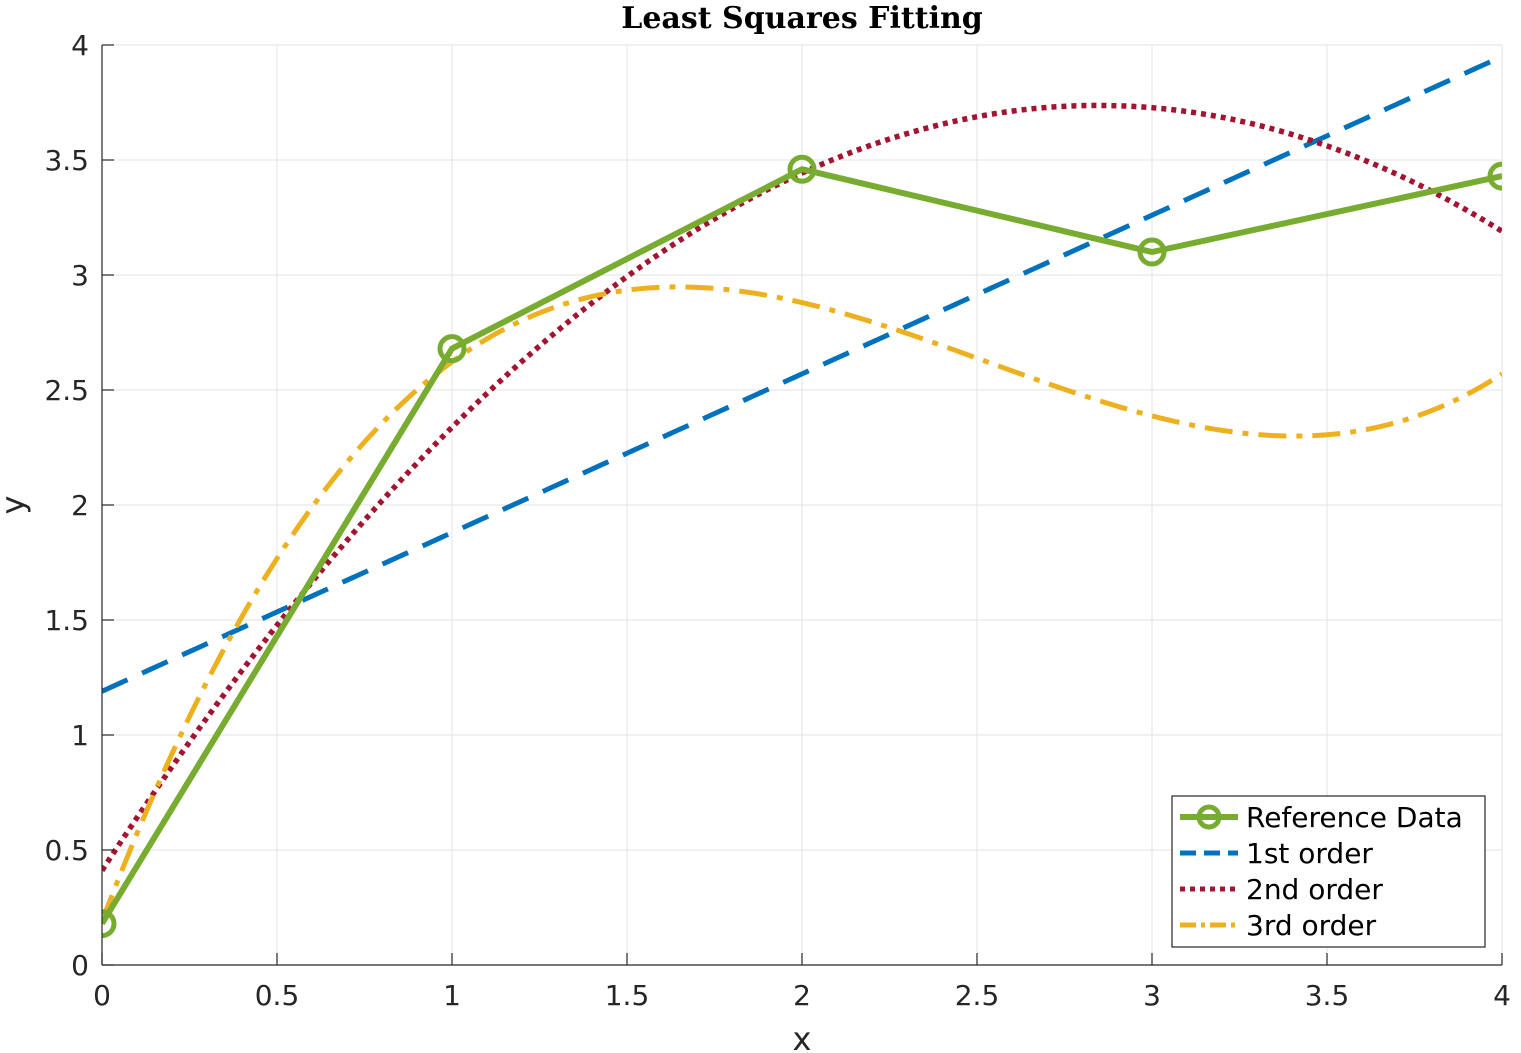  Describe the element at coordinates (802, 995) in the screenshot. I see `x-tick-label: 2` at that location.